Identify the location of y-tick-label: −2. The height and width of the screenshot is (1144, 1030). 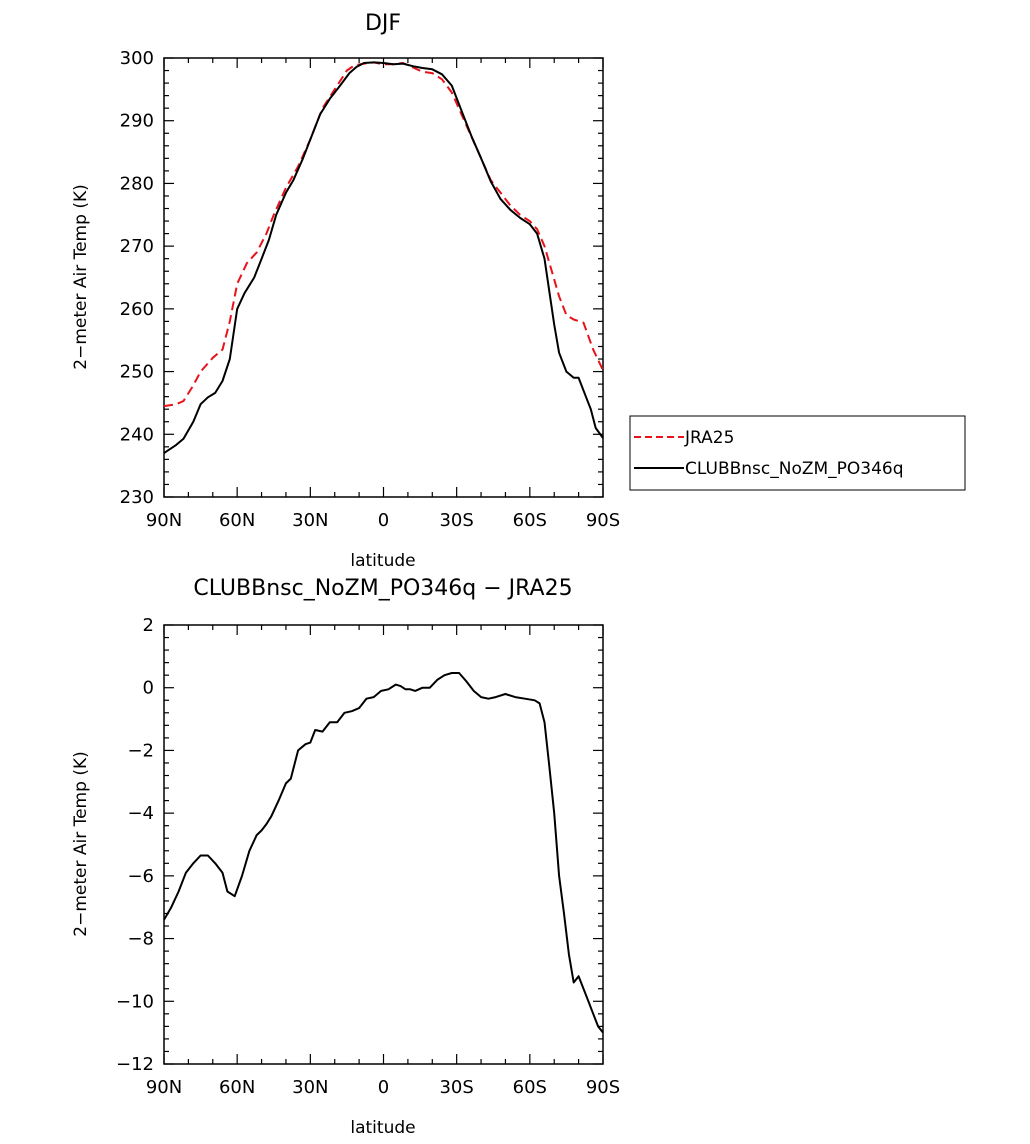
(140, 750).